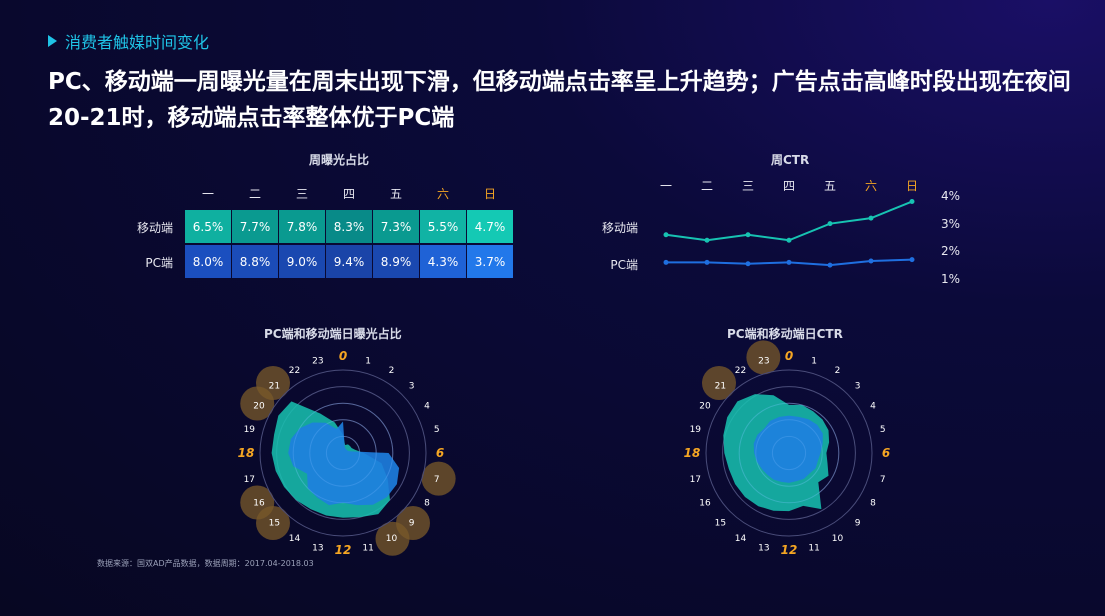  What do you see at coordinates (208, 226) in the screenshot?
I see `heatmap-cell: 6.5%` at bounding box center [208, 226].